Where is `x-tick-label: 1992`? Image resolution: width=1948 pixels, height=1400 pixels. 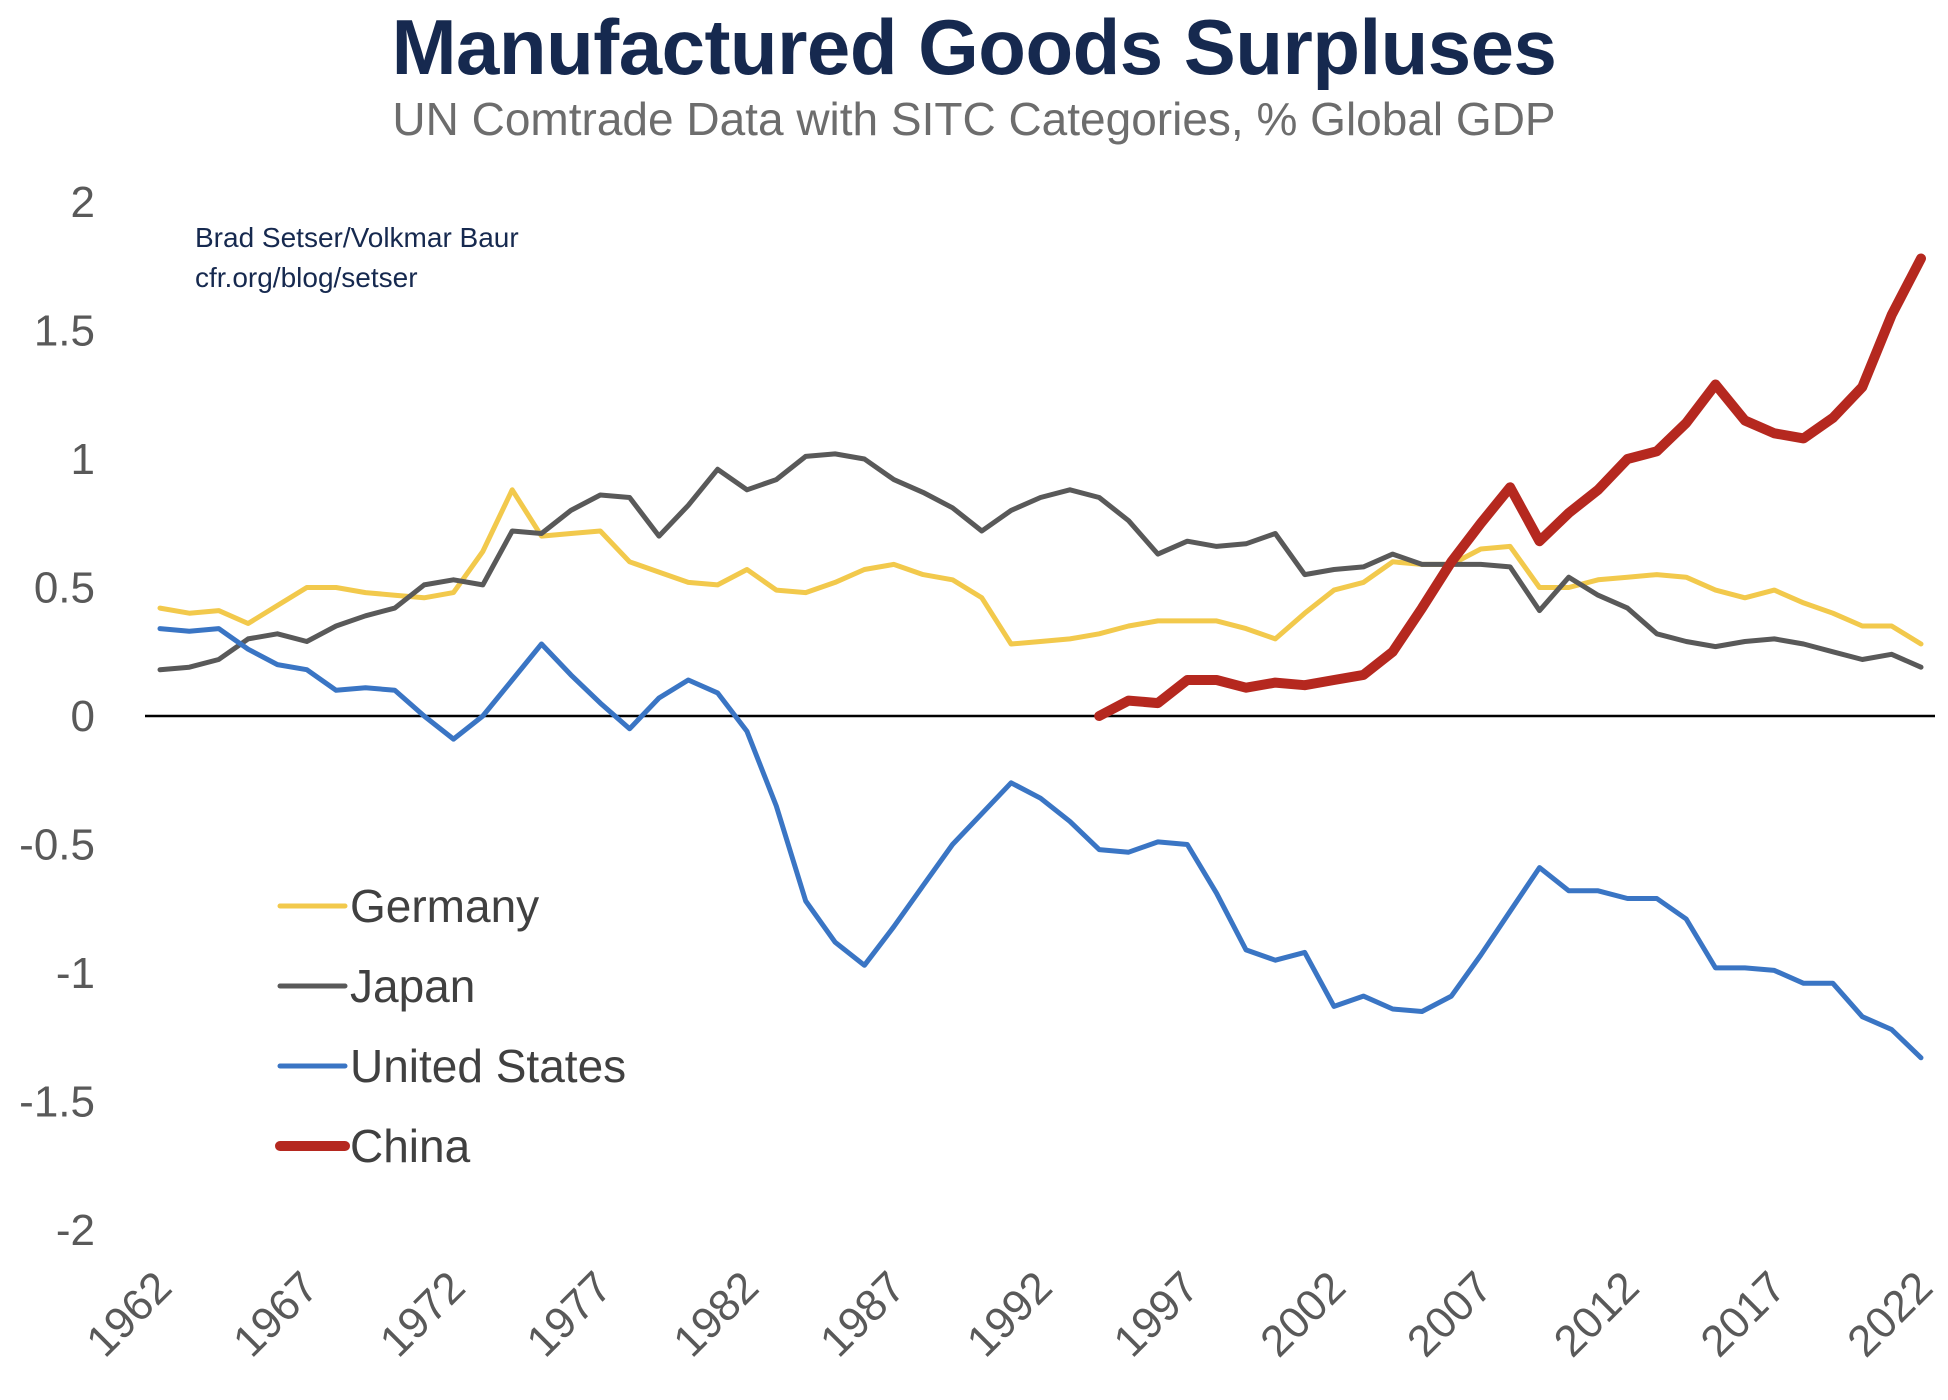 x-tick-label: 1992 is located at coordinates (1010, 1314).